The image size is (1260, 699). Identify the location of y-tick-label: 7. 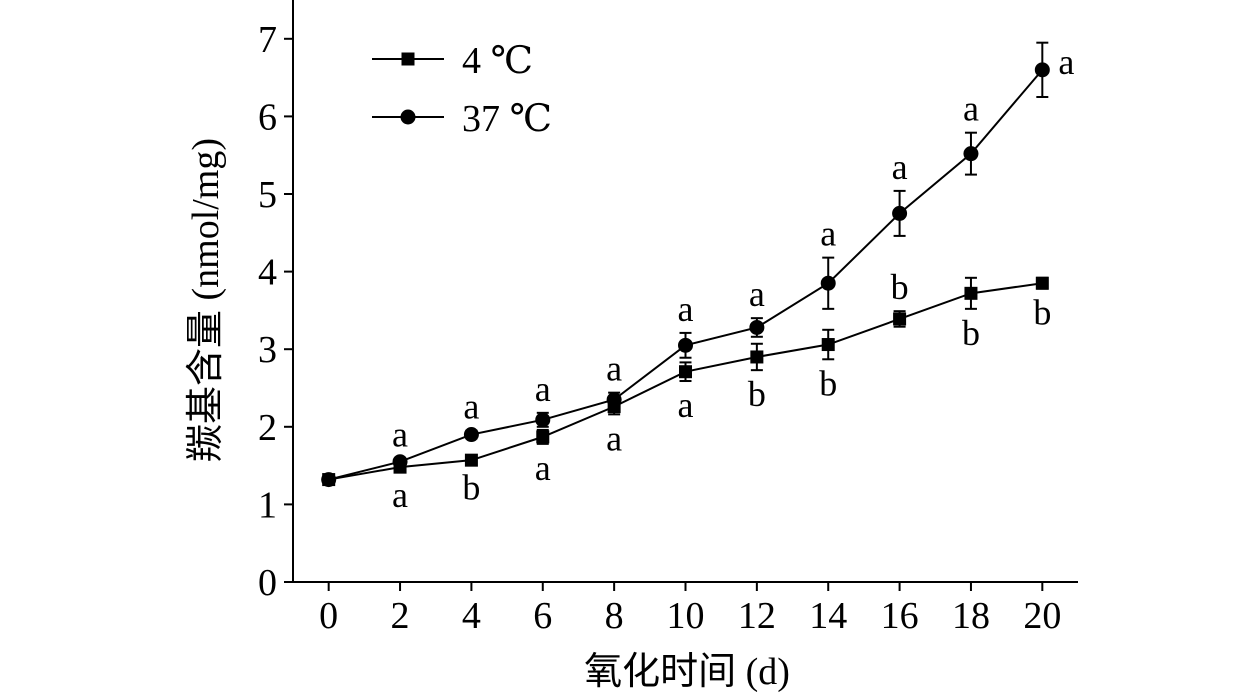
(267, 40).